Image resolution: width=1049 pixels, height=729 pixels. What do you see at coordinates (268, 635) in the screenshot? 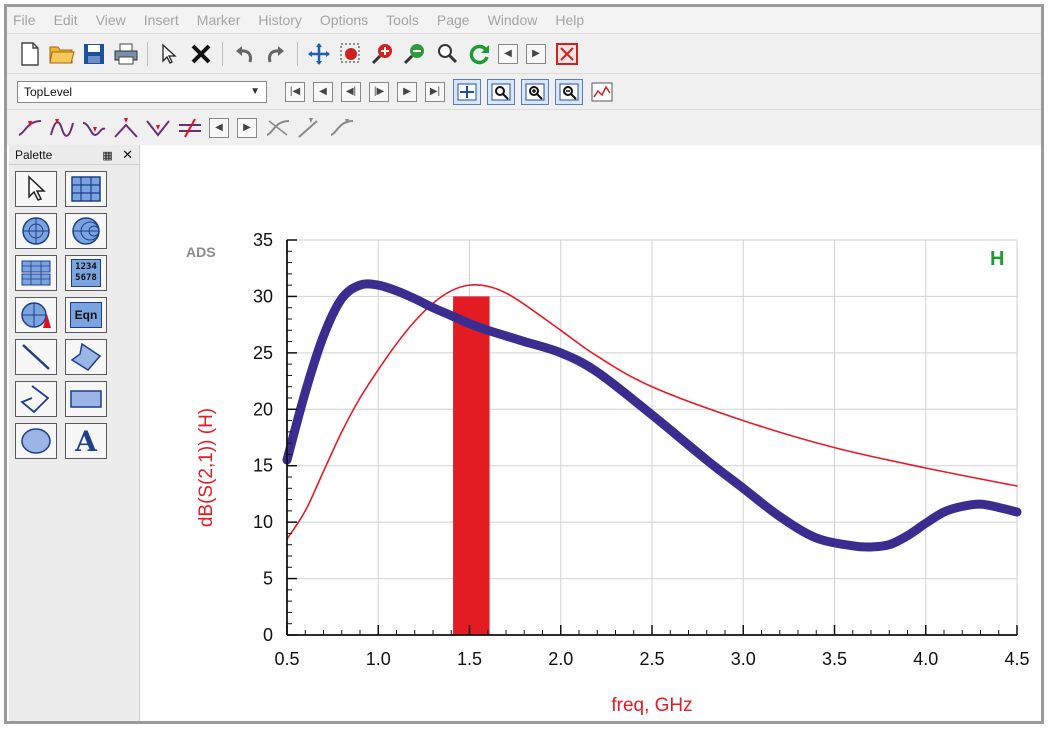
I see `y-tick-label: 0` at bounding box center [268, 635].